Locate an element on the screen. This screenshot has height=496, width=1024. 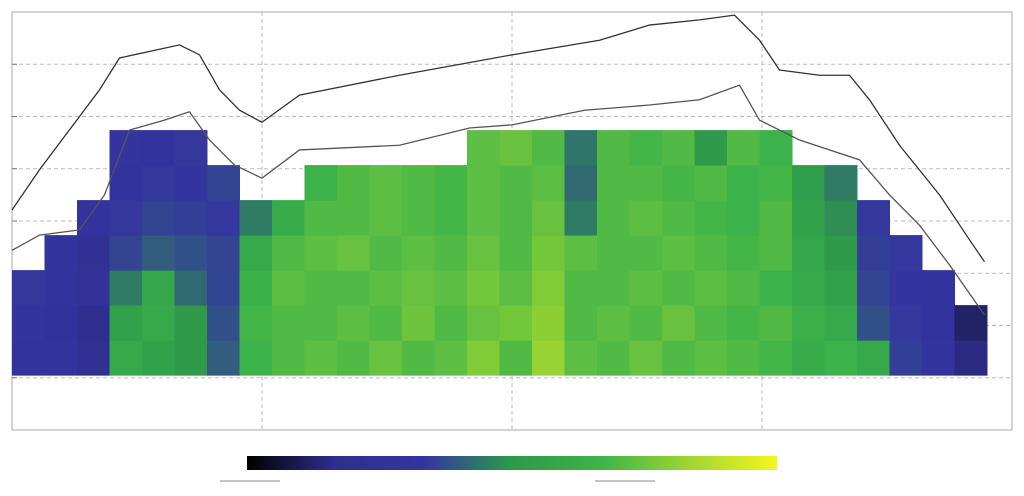
colorbar is located at coordinates (512, 463).